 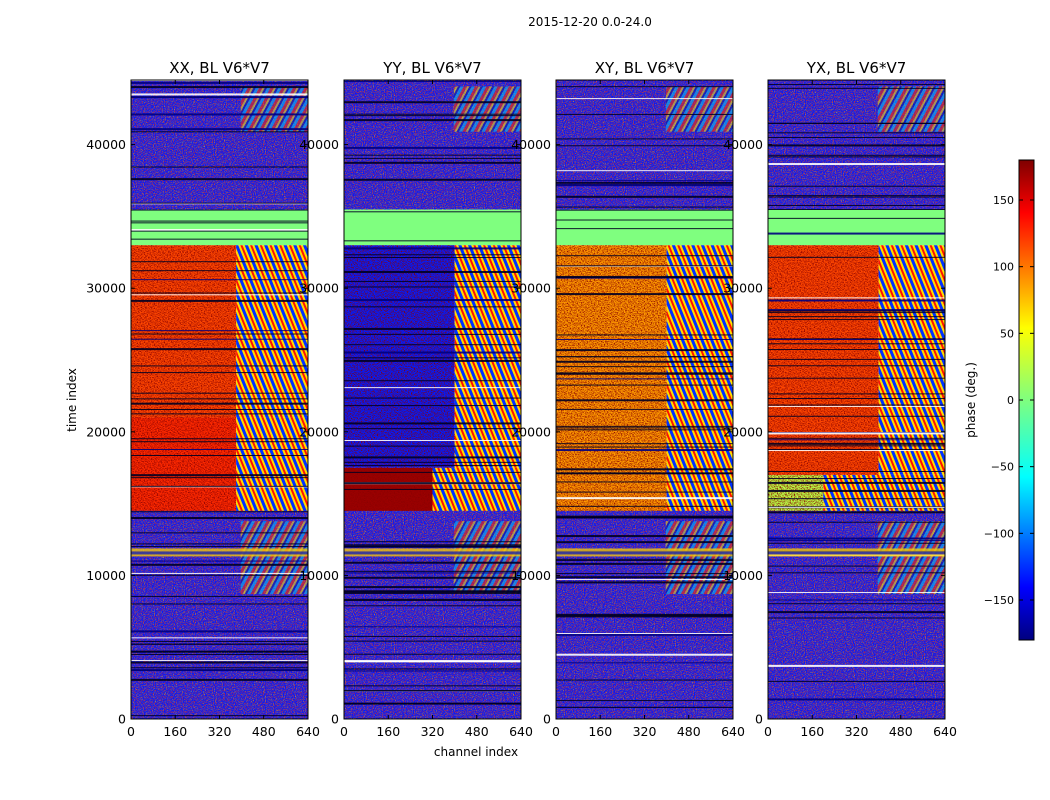 I want to click on x-tick-label: 320, so click(x=220, y=731).